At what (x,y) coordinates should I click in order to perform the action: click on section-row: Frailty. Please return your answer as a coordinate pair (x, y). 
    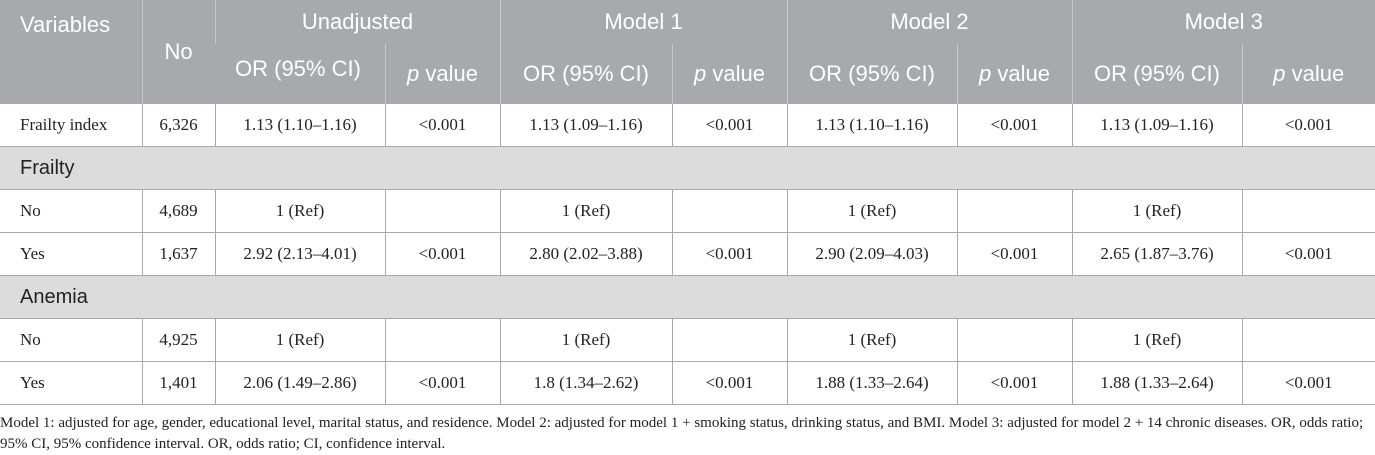
    Looking at the image, I should click on (687, 168).